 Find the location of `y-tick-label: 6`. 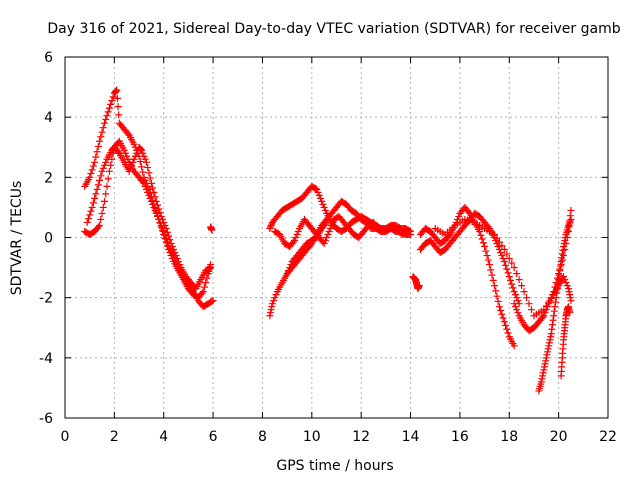

y-tick-label: 6 is located at coordinates (48, 58).